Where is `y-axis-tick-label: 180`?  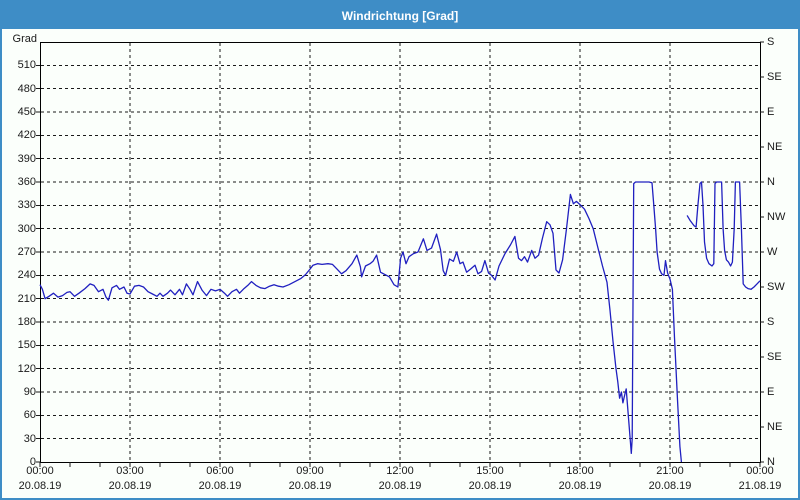 y-axis-tick-label: 180 is located at coordinates (26, 322).